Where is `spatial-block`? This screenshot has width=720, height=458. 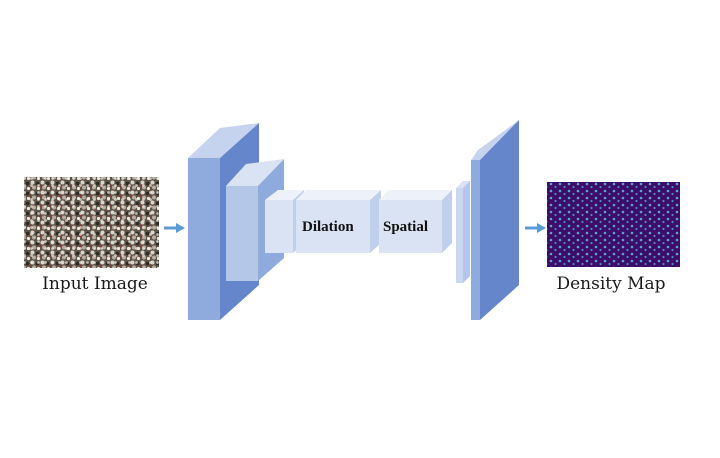 spatial-block is located at coordinates (415, 221).